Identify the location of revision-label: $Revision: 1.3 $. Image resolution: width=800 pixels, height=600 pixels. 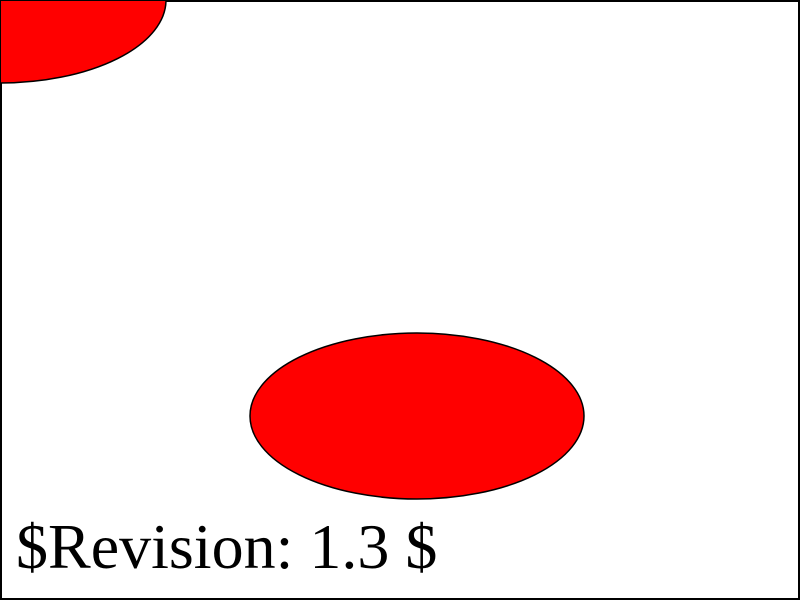
(226, 546).